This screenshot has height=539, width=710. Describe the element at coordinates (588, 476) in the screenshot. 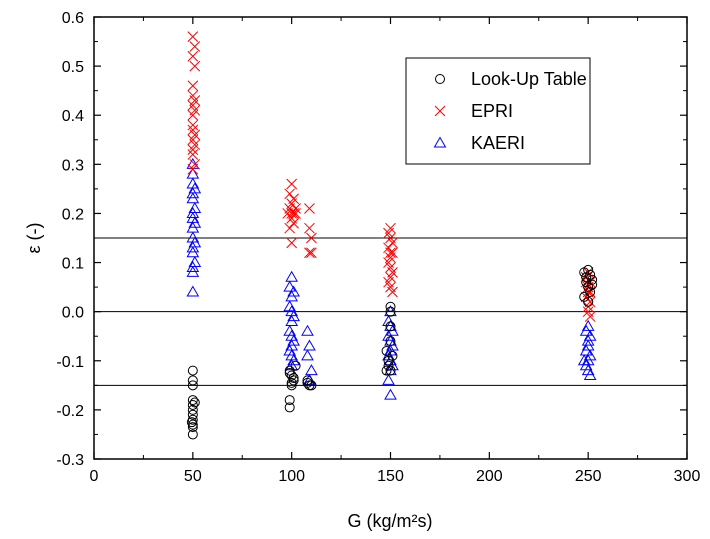

I see `x-tick-label: 250` at that location.